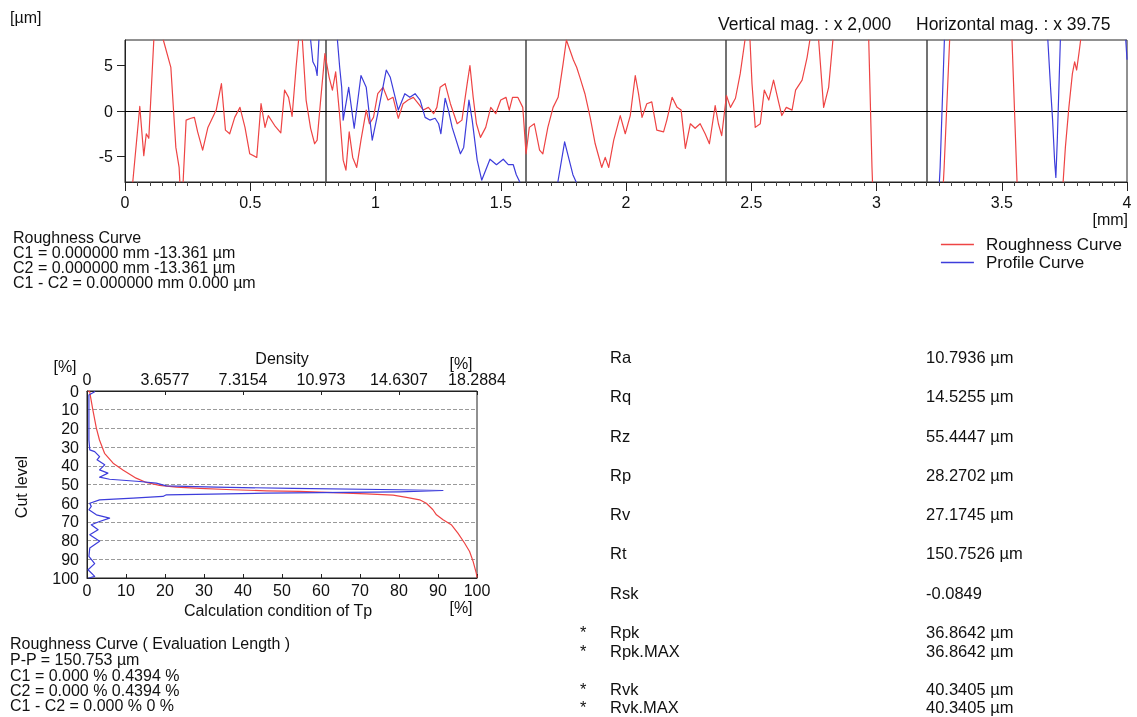 Image resolution: width=1137 pixels, height=717 pixels. What do you see at coordinates (106, 157) in the screenshot?
I see `y-tick-label: -5` at bounding box center [106, 157].